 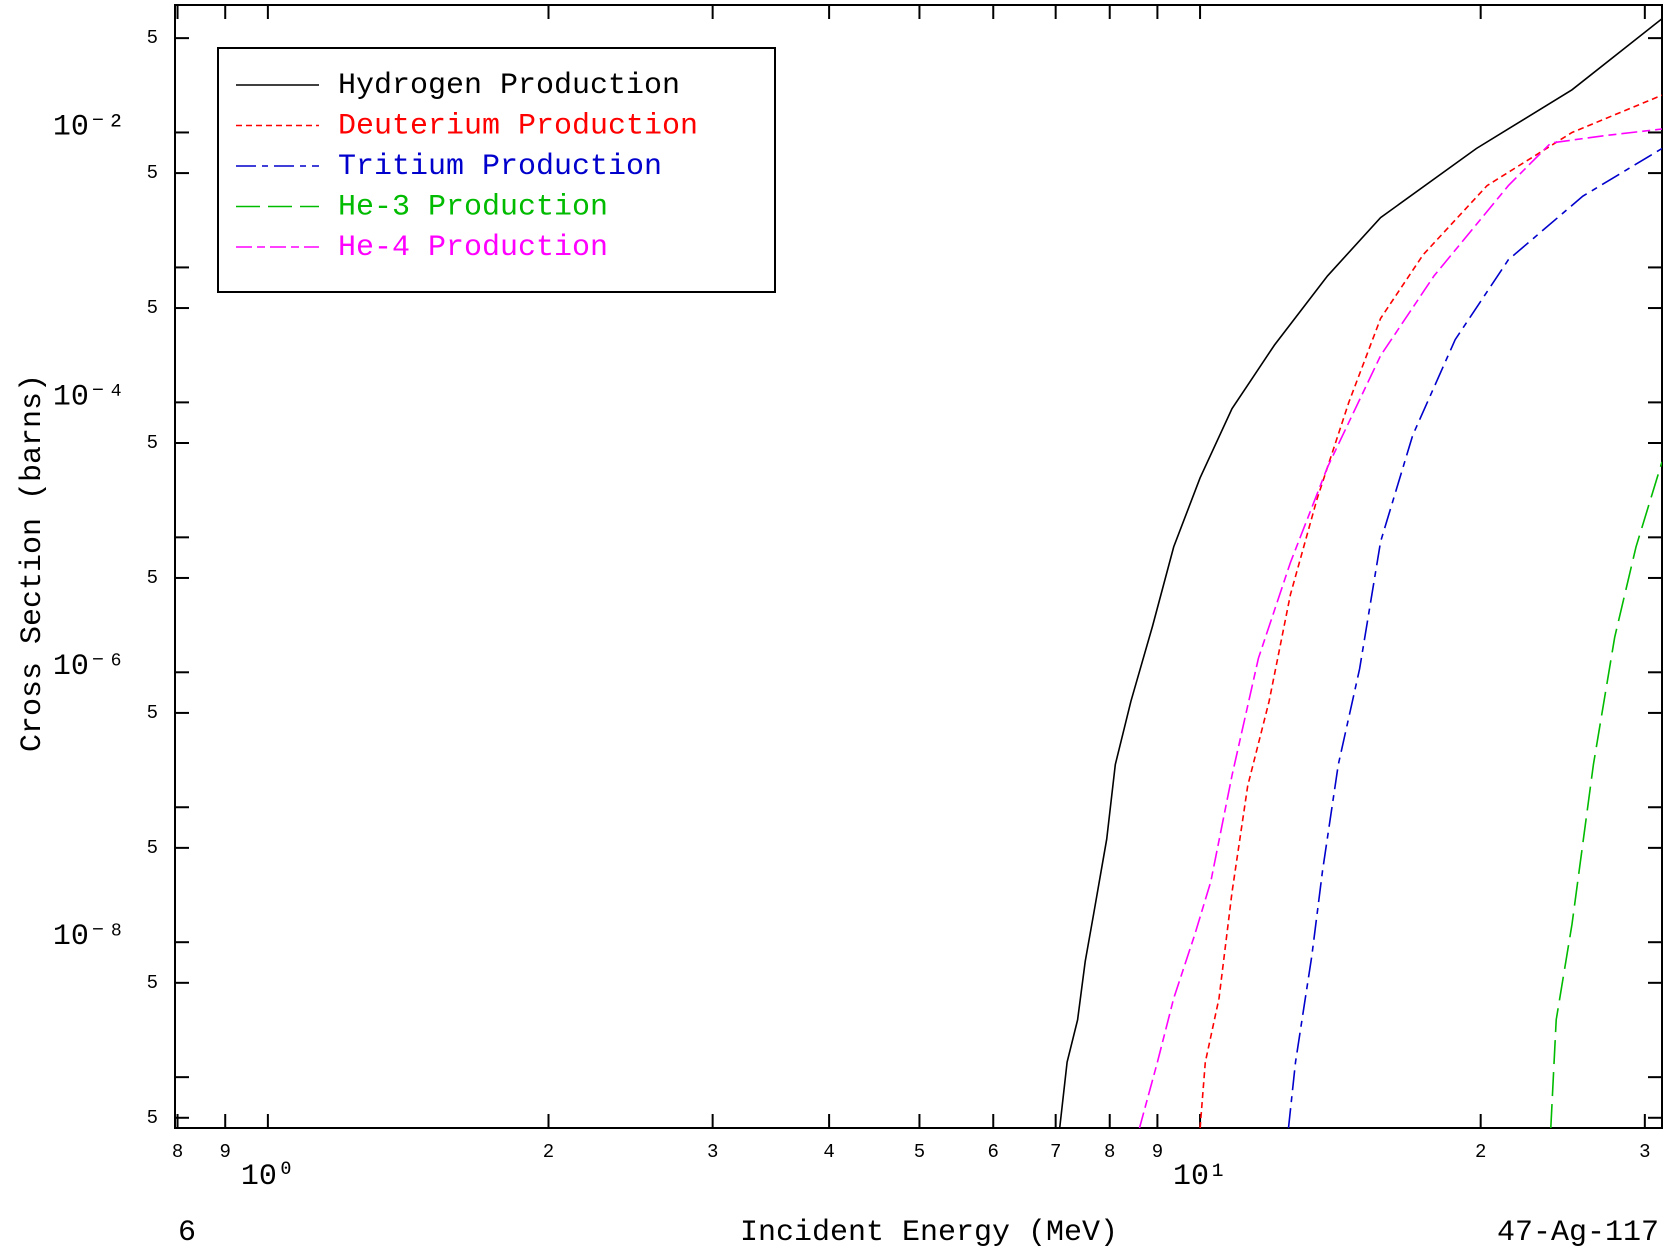 I want to click on x-tick-label: 6, so click(x=993, y=1152).